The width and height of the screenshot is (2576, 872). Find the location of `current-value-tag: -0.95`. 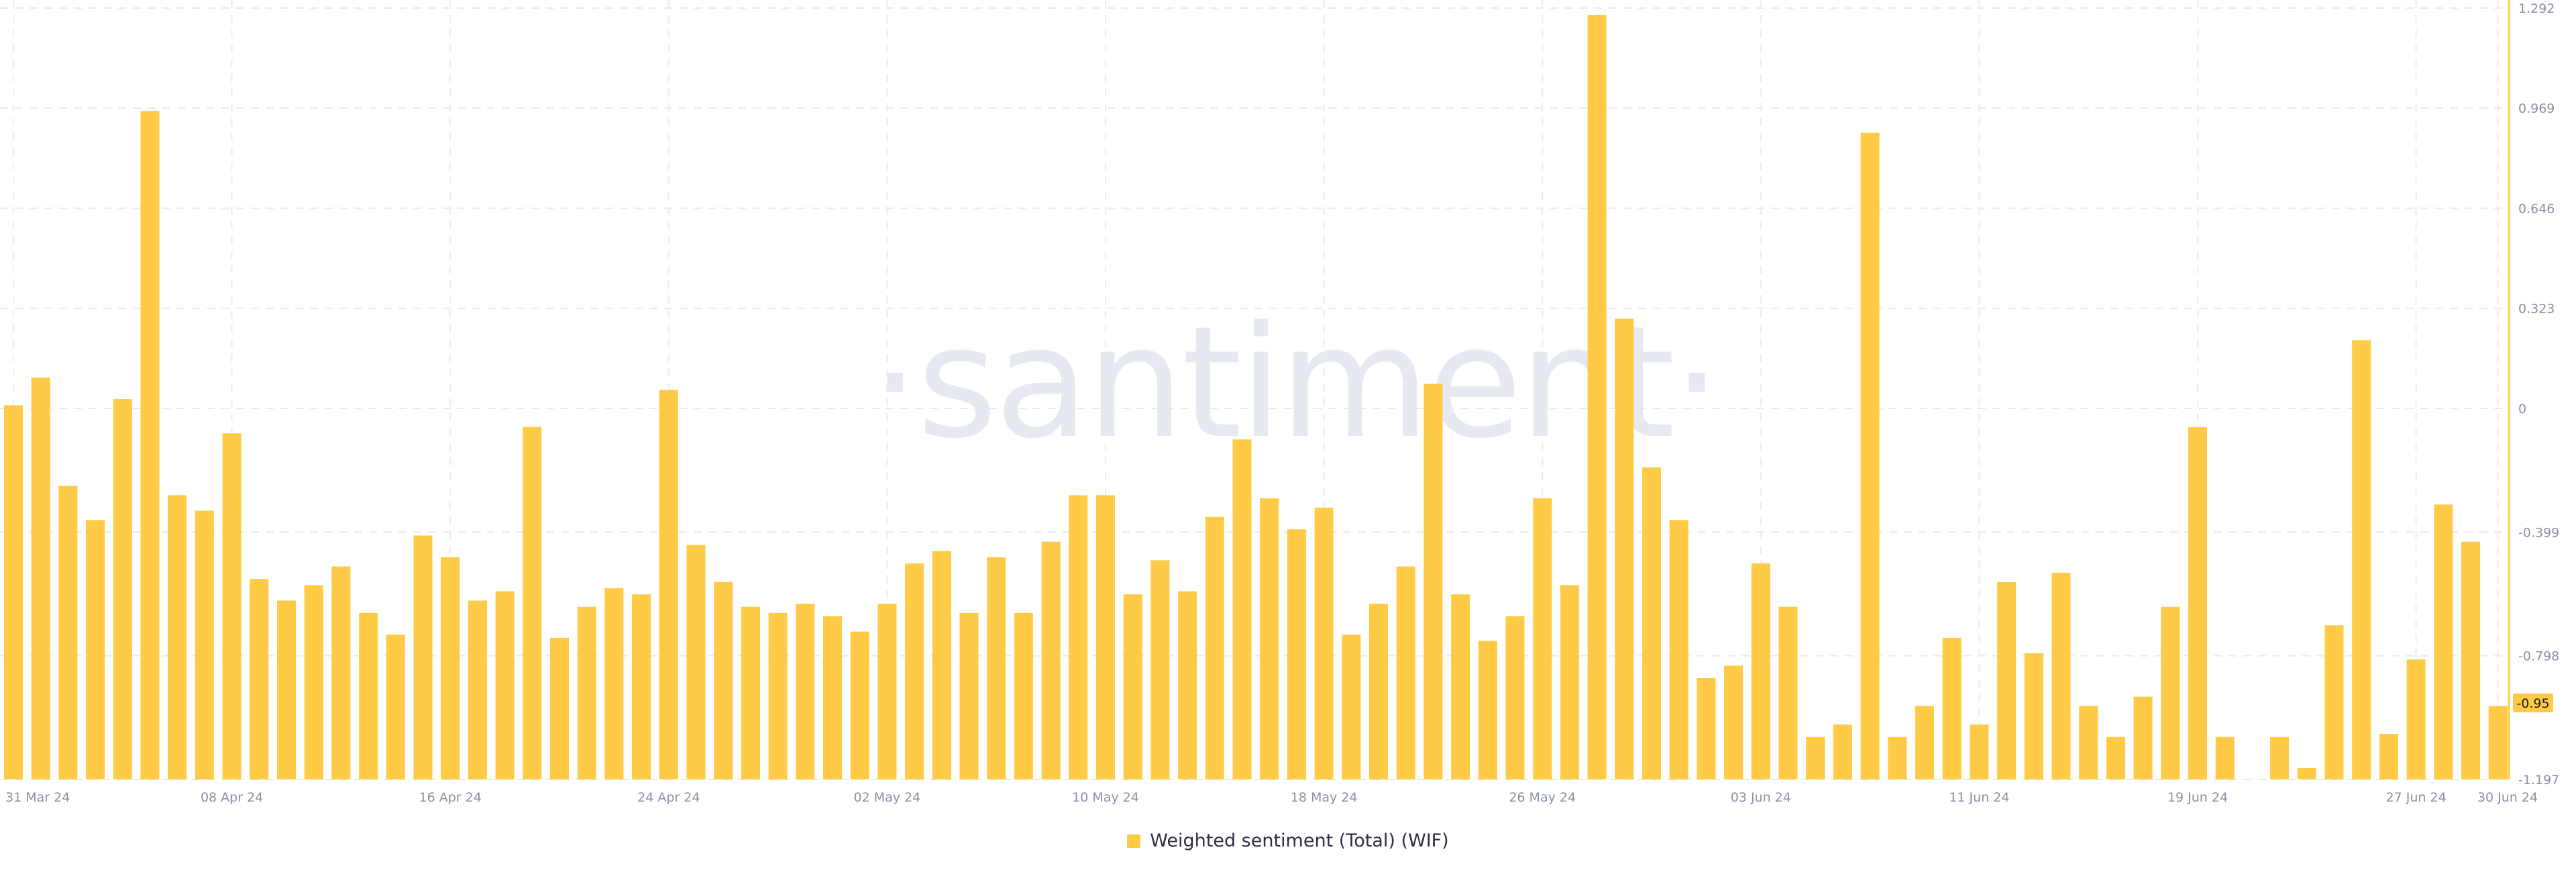

current-value-tag: -0.95 is located at coordinates (2533, 703).